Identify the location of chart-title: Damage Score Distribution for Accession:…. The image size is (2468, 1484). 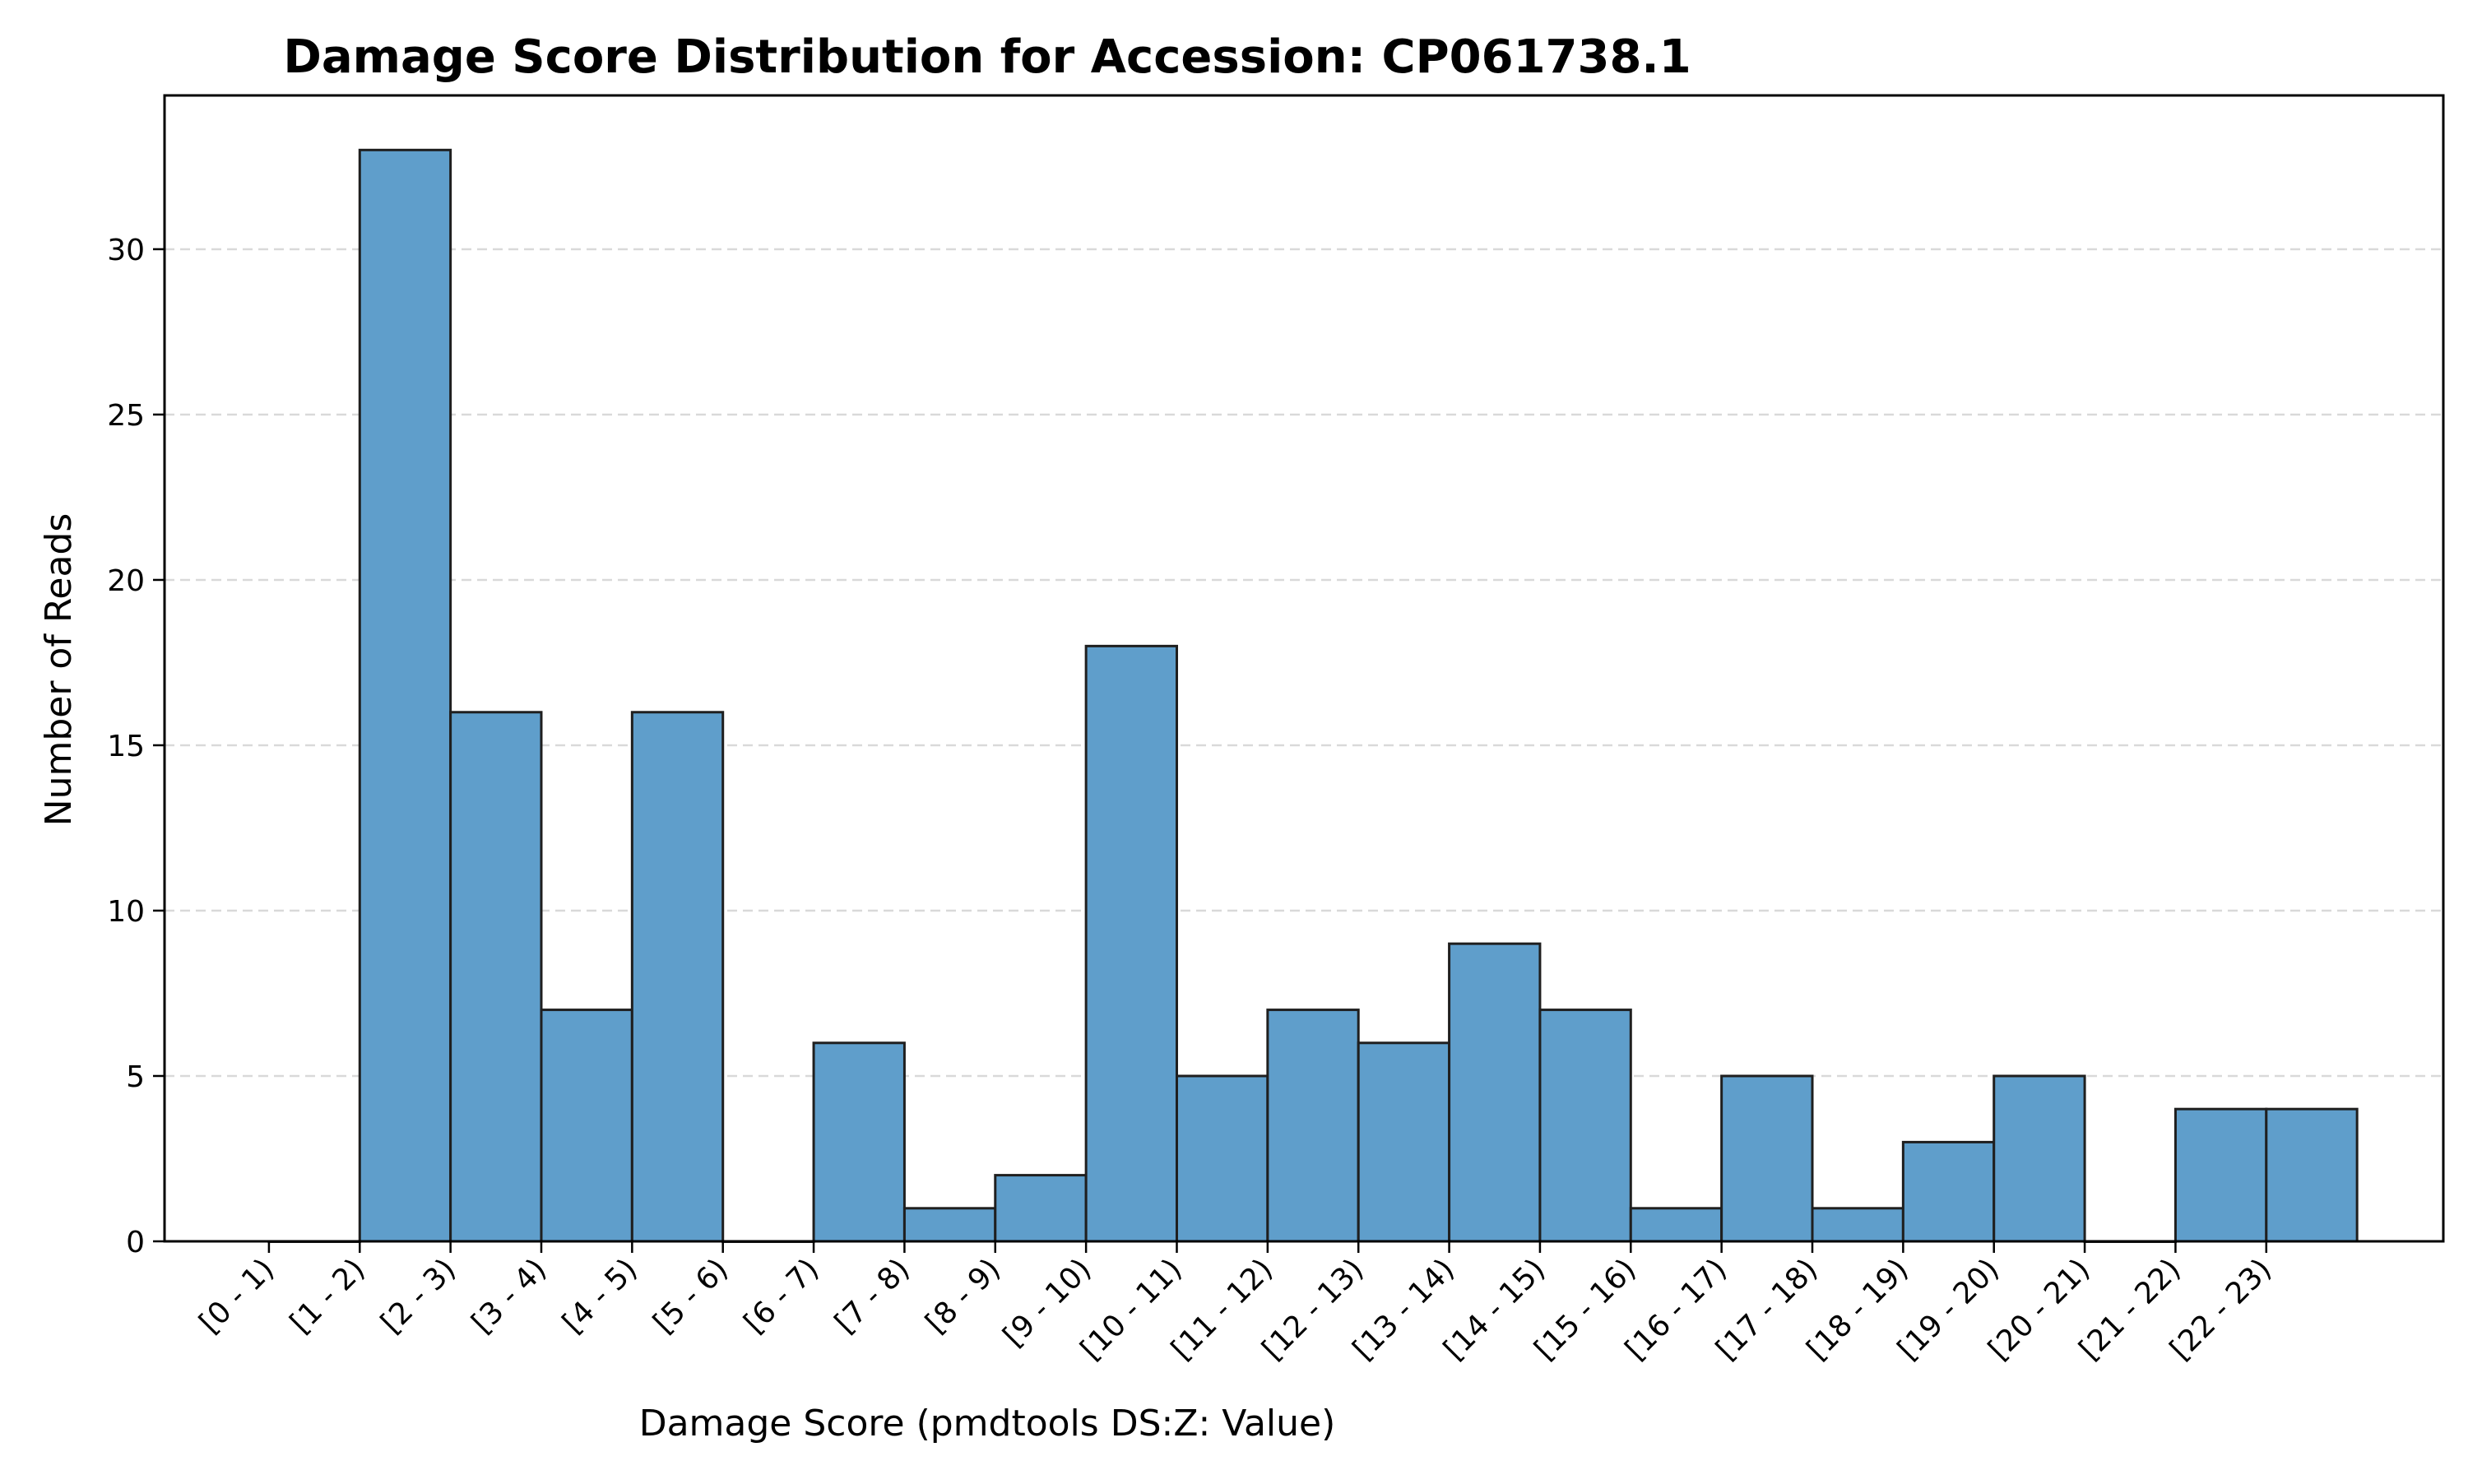
(987, 57).